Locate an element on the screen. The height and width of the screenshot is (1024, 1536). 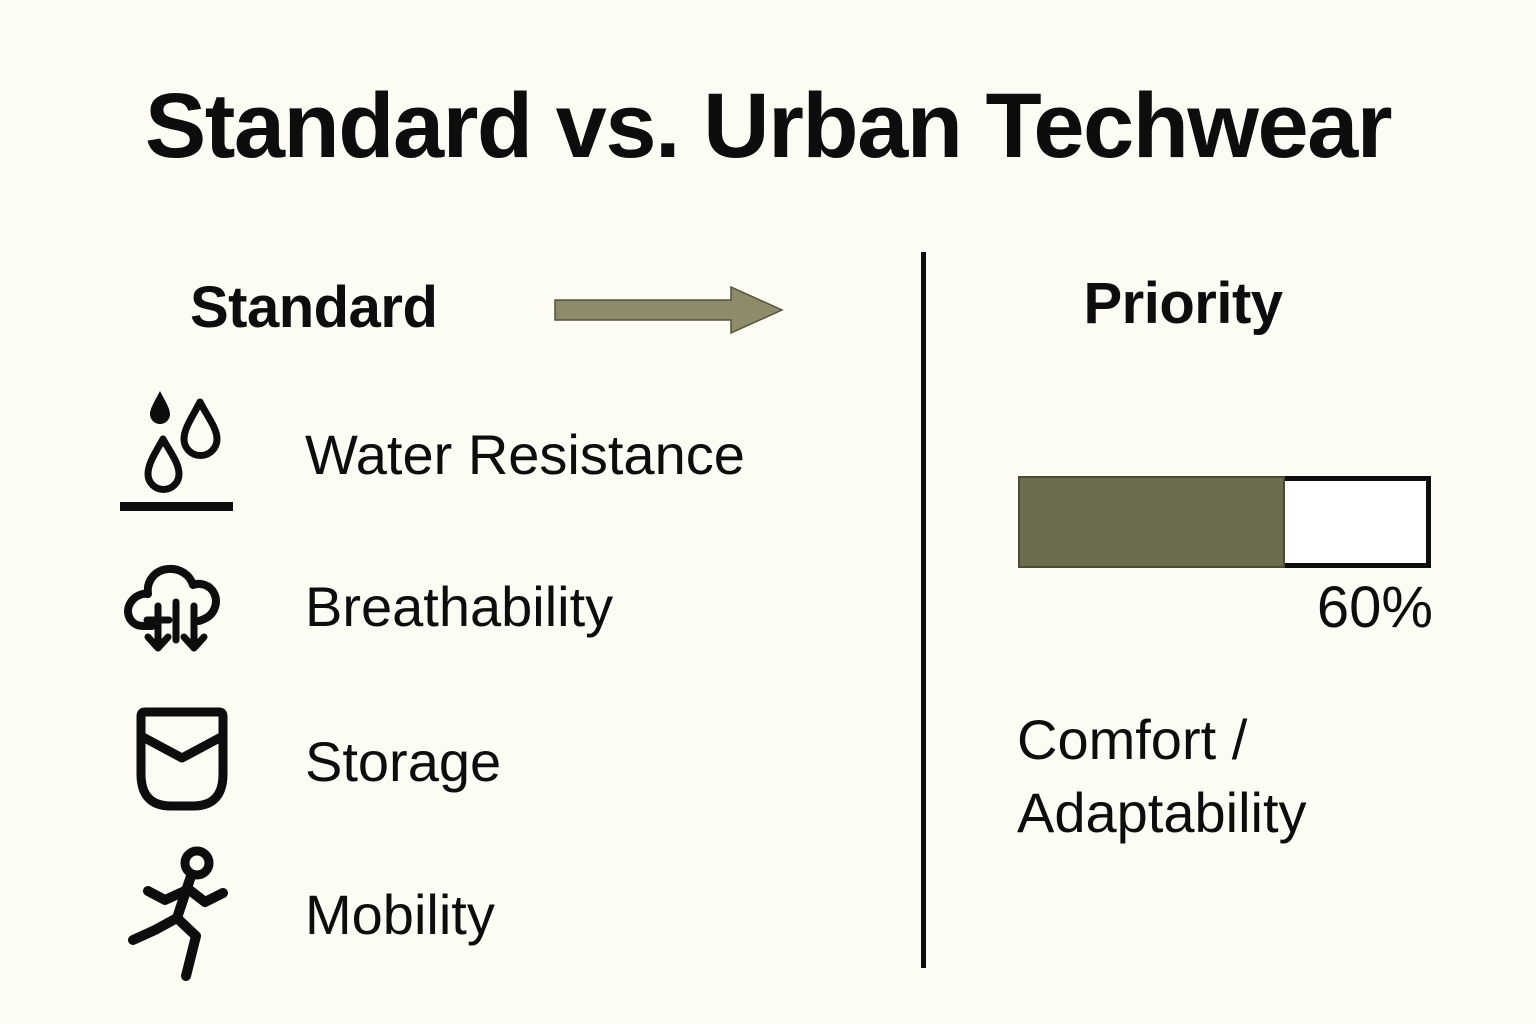
priority-caption-line2: Adaptability is located at coordinates (1162, 812).